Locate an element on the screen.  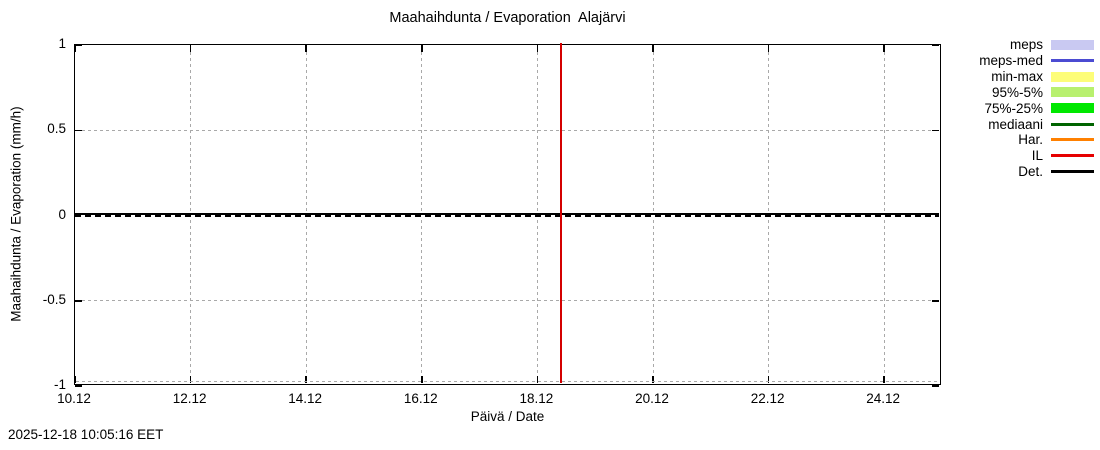
legend-row: Har. is located at coordinates (1019, 140).